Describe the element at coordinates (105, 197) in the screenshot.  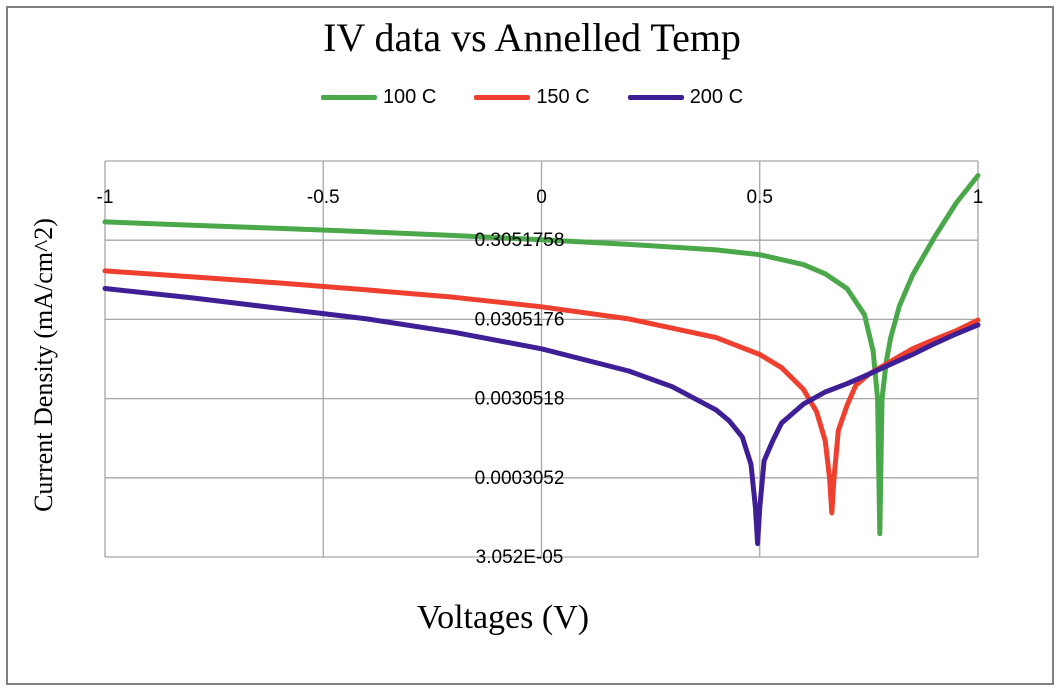
I see `x-tick-label: -1` at that location.